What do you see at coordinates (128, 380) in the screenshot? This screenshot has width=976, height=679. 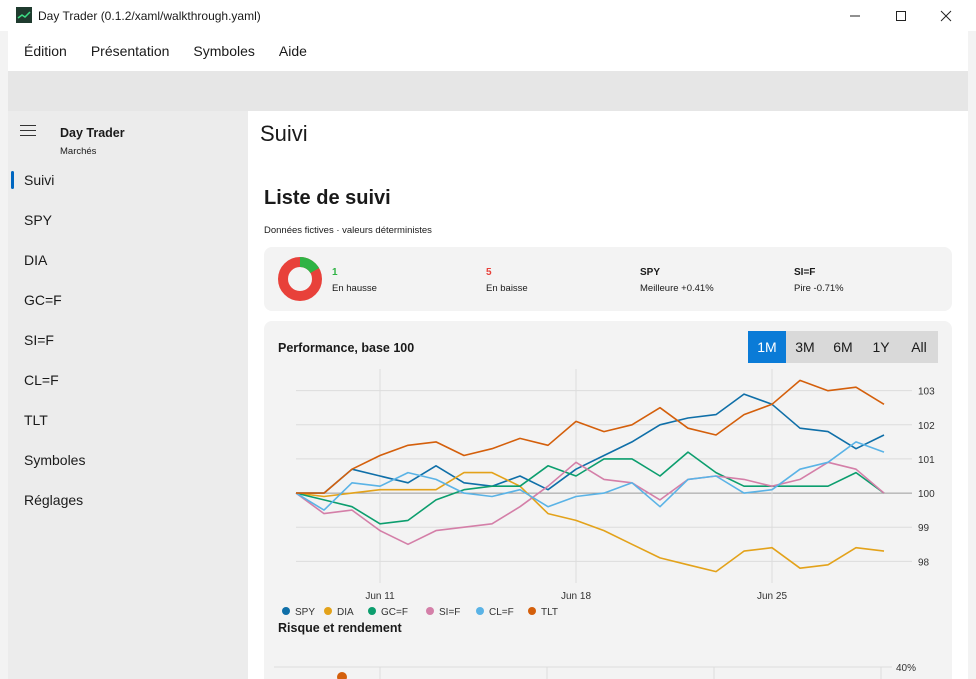 I see `sidebar-item-clf: CL=F` at bounding box center [128, 380].